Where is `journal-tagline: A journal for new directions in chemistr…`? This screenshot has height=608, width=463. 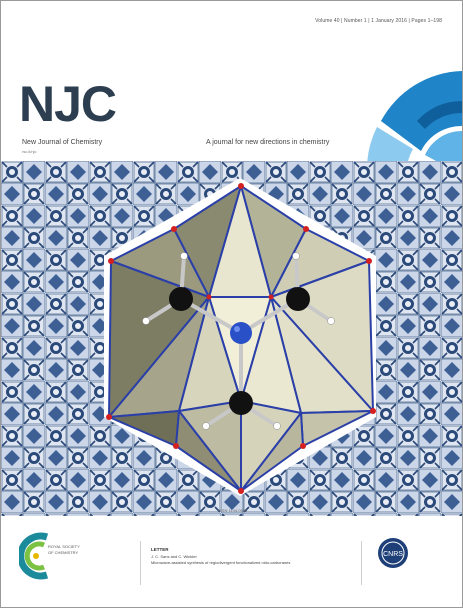 journal-tagline: A journal for new directions in chemistr… is located at coordinates (268, 142).